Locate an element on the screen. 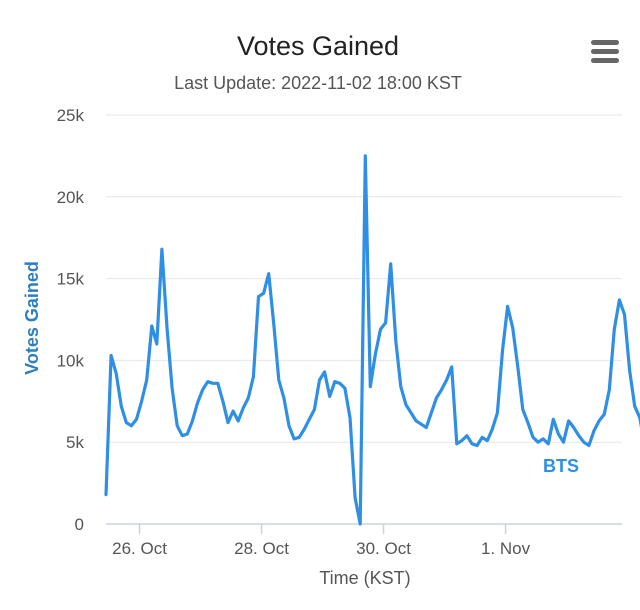  chart-title: Votes Gained is located at coordinates (318, 46).